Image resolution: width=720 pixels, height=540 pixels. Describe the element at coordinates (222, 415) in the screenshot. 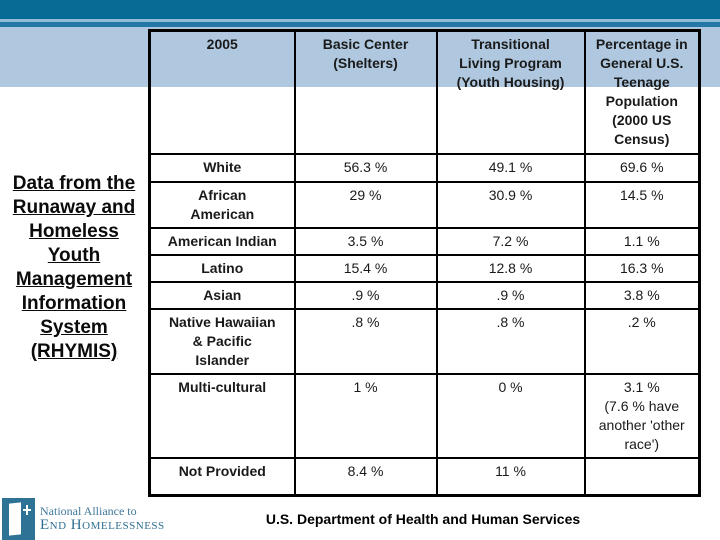

I see `row-label: Multi-cultural` at that location.